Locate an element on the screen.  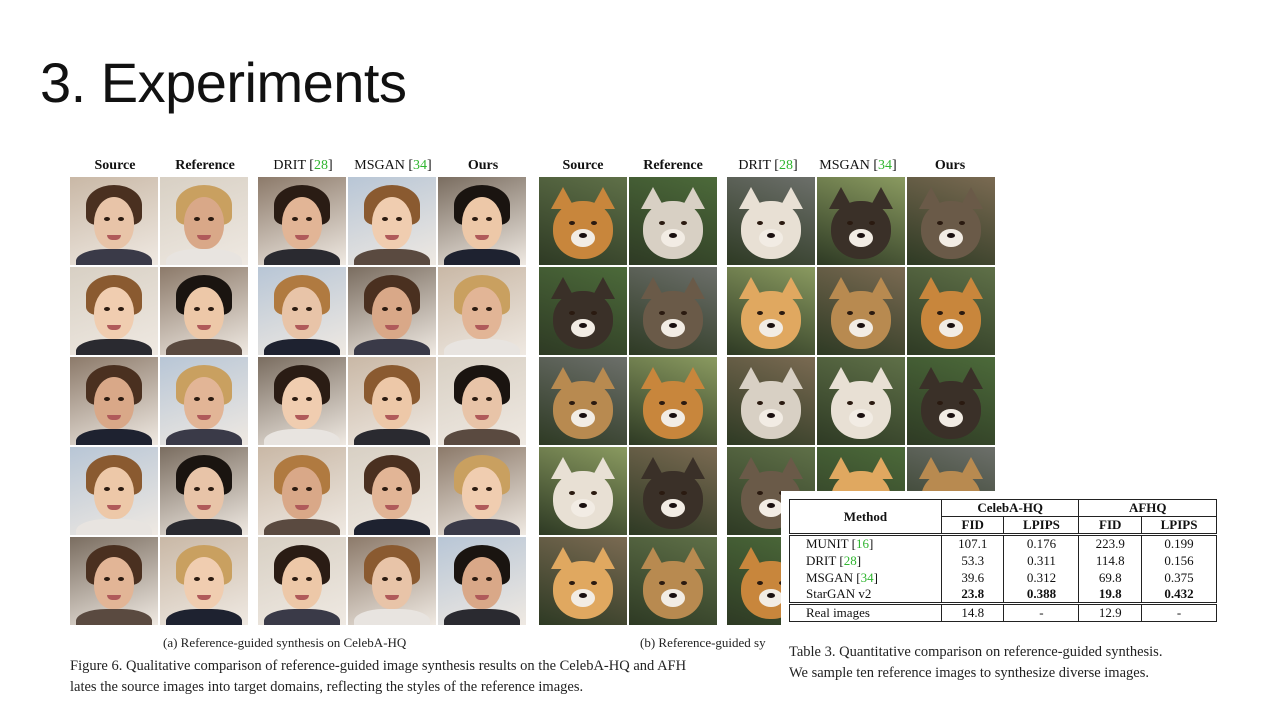
table-row: DRIT [28] 53.3 0.311 114.8 0.156 is located at coordinates (1003, 560).